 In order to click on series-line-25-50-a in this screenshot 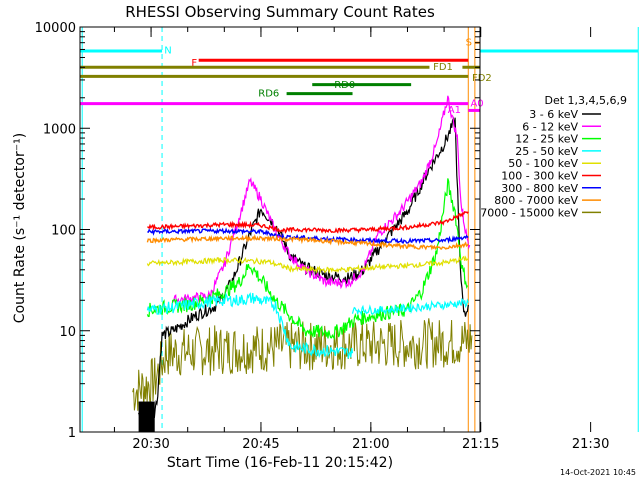, I will do `click(250, 325)`.